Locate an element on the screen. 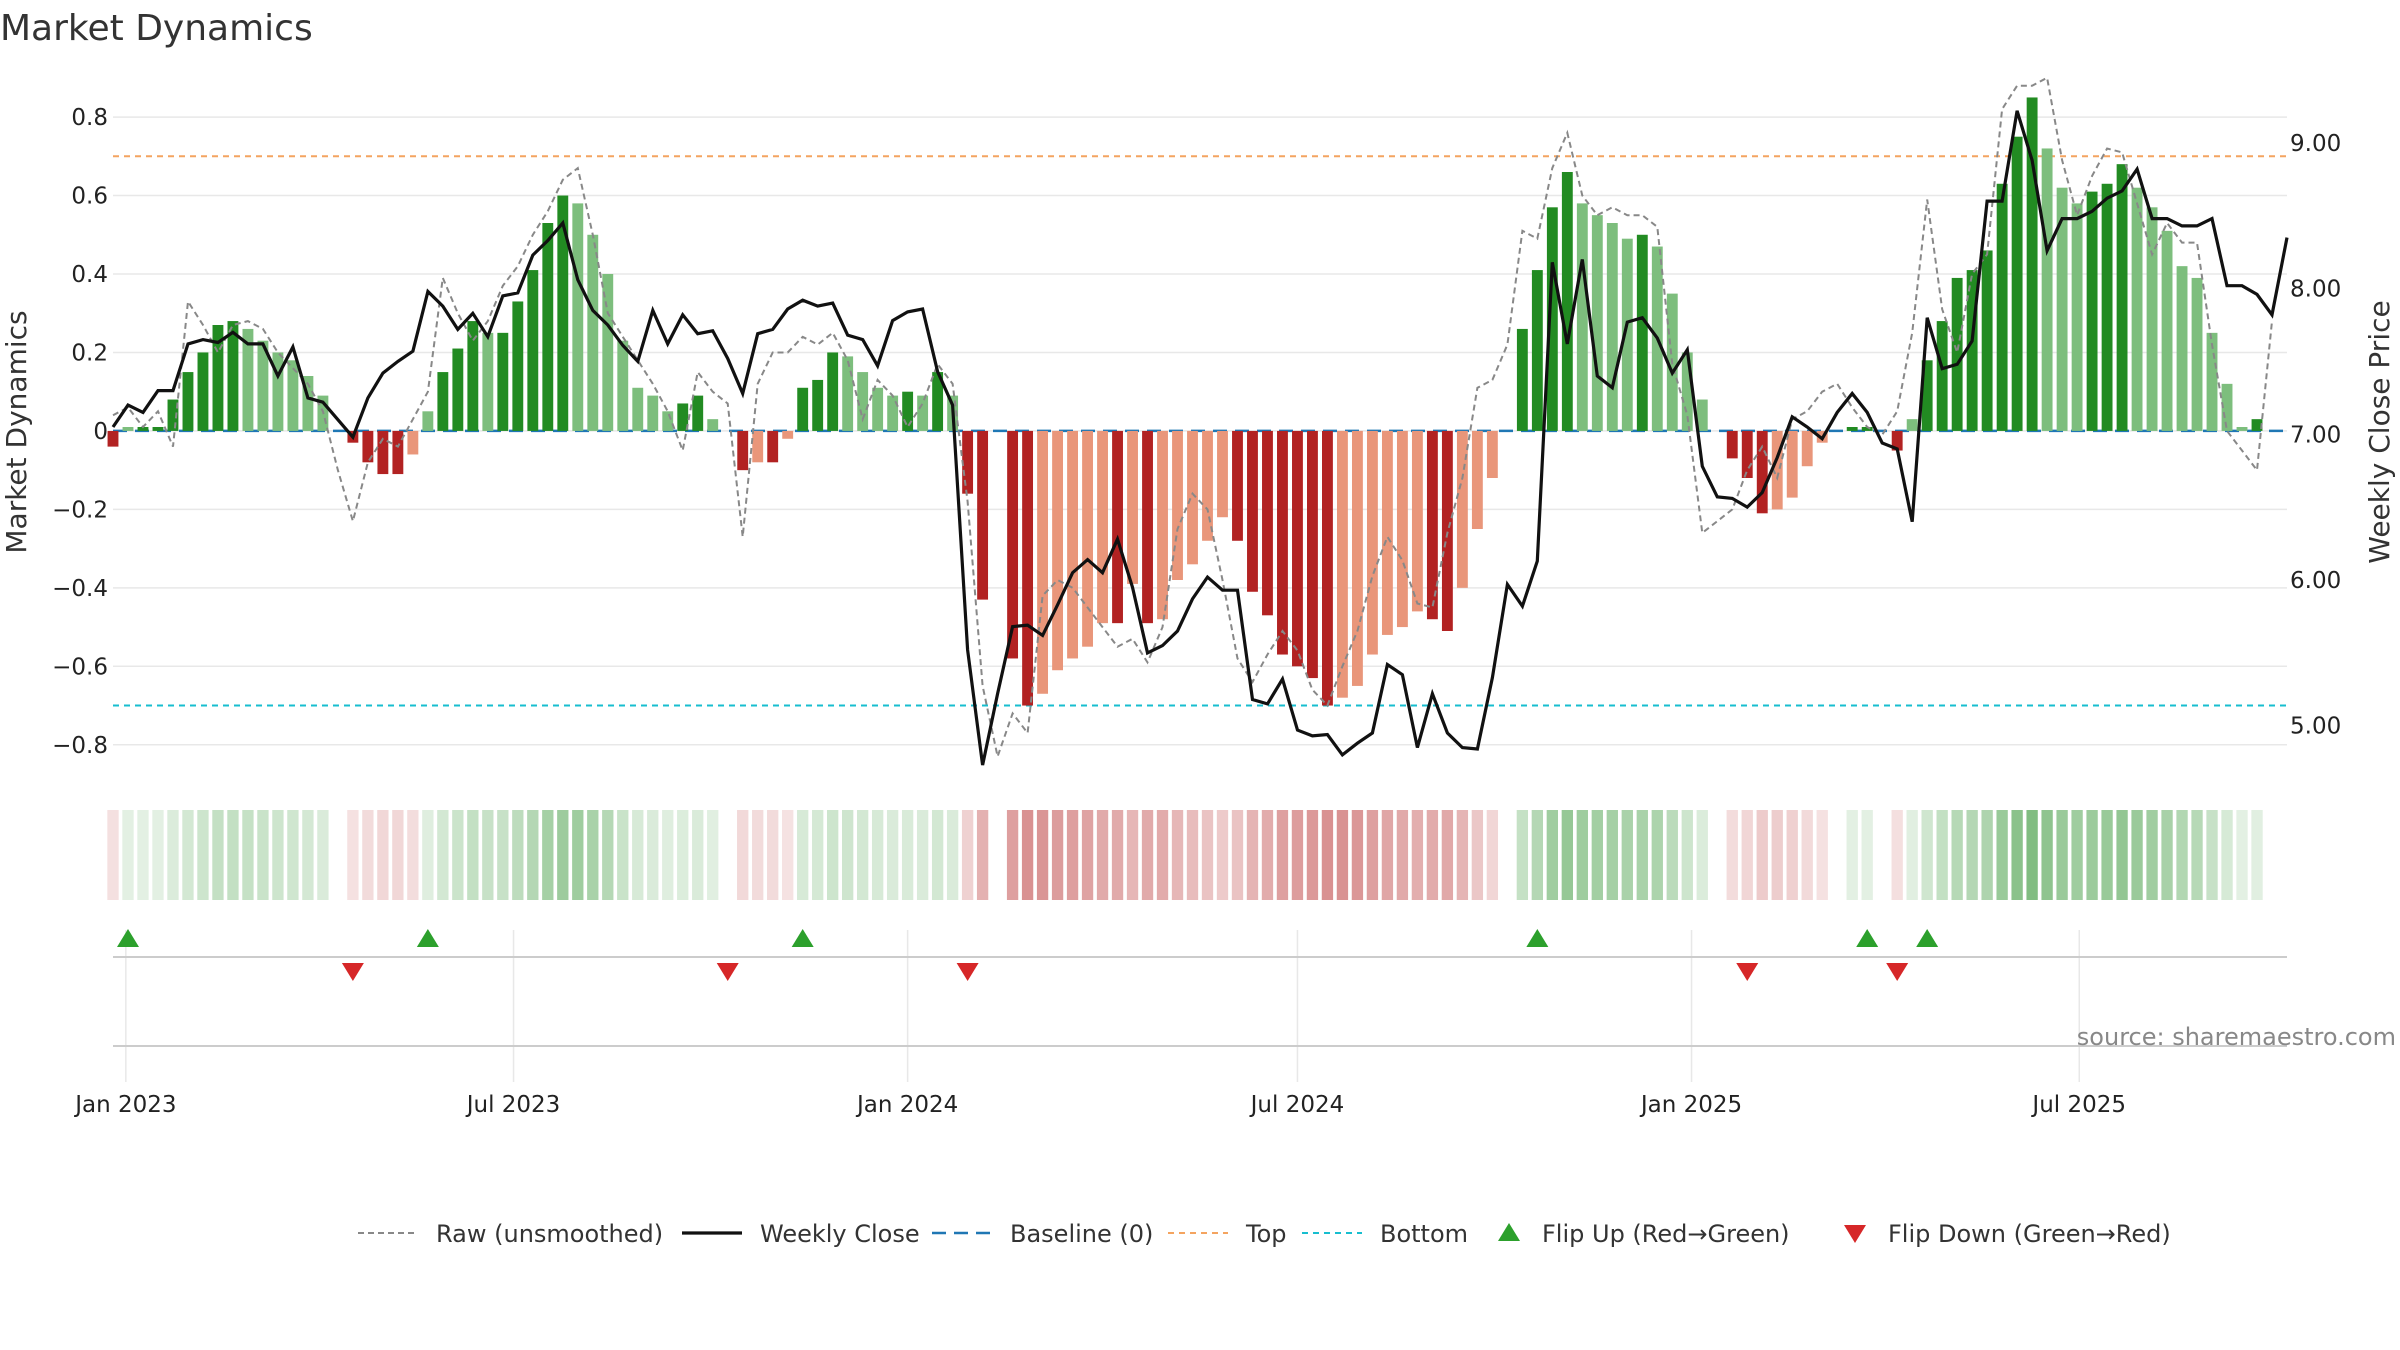 This screenshot has height=1350, width=2400. legend-label-flipdown: Flip Down (Green→Red) is located at coordinates (2029, 1234).